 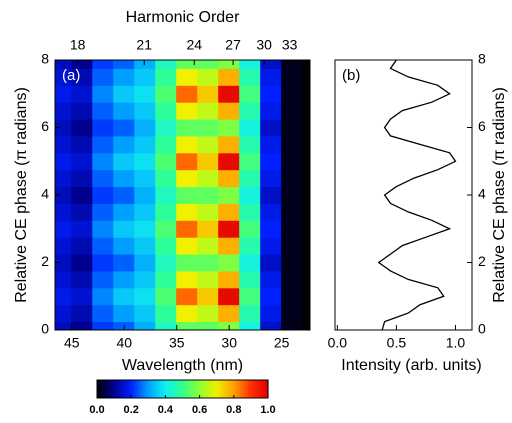 What do you see at coordinates (351, 75) in the screenshot?
I see `panel-label: (b)` at bounding box center [351, 75].